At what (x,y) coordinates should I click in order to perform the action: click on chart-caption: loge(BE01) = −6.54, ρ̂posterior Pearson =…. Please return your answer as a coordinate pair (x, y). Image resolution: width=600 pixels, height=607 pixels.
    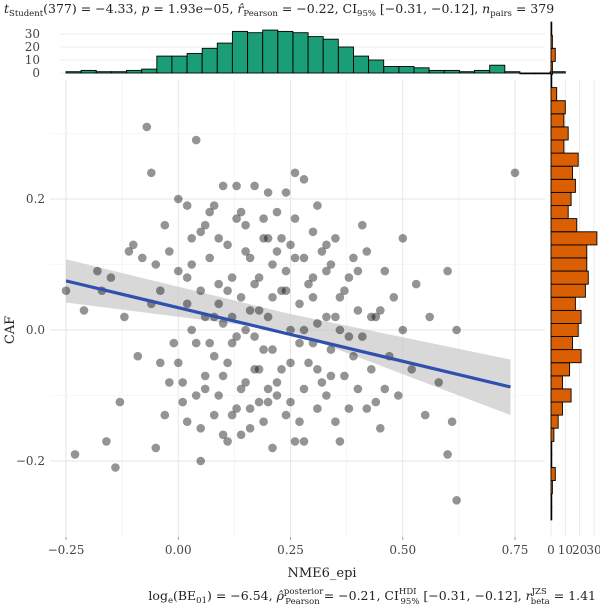
    Looking at the image, I should click on (372, 597).